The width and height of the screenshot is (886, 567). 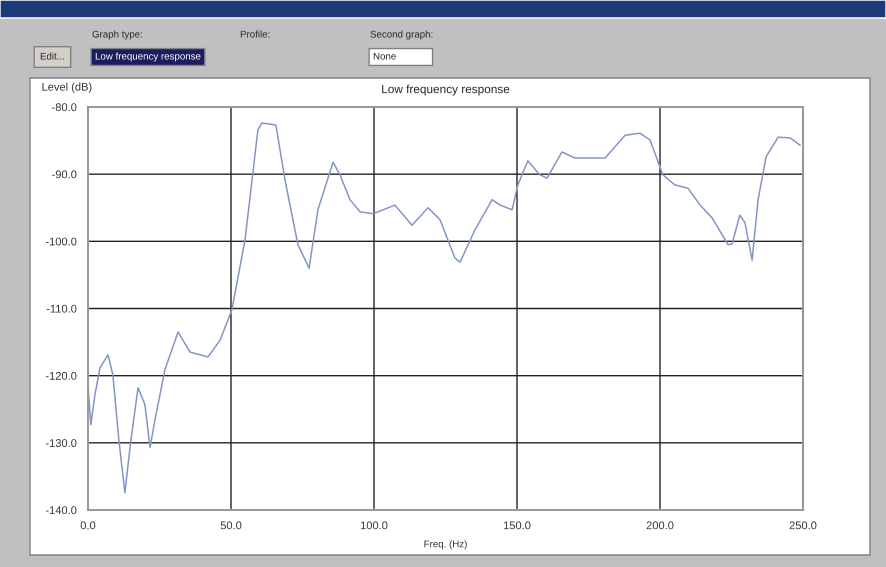 I want to click on text: Second graph:, so click(x=401, y=35).